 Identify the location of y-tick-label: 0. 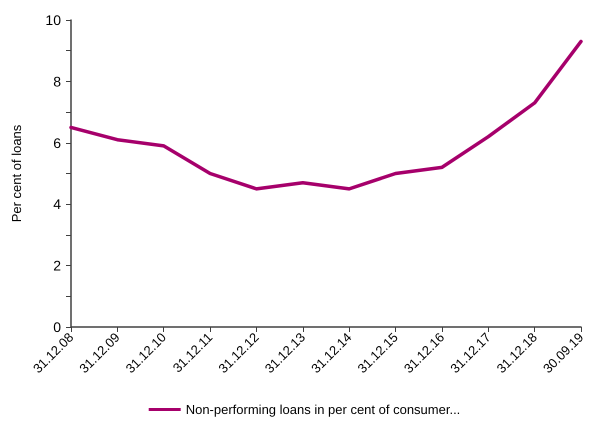
(57, 327).